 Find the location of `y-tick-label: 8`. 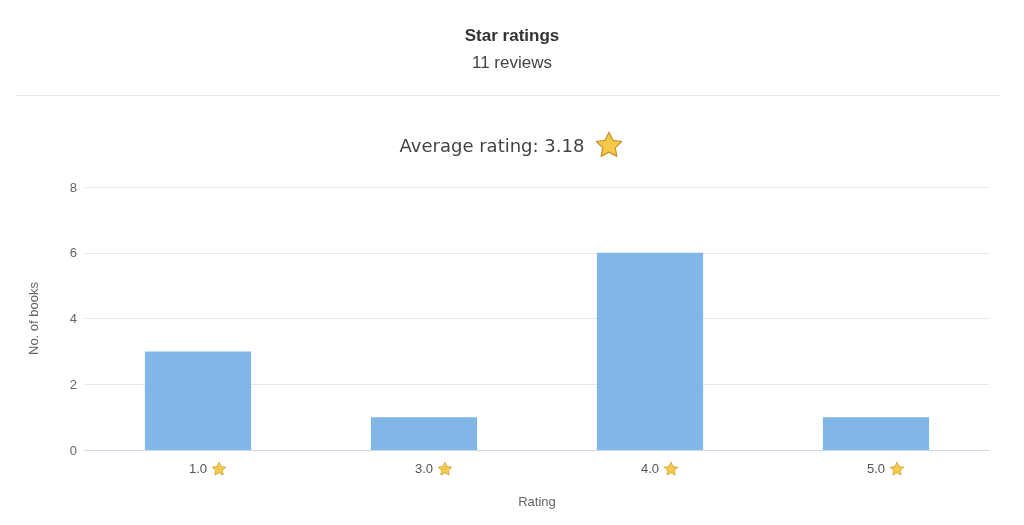

y-tick-label: 8 is located at coordinates (73, 187).